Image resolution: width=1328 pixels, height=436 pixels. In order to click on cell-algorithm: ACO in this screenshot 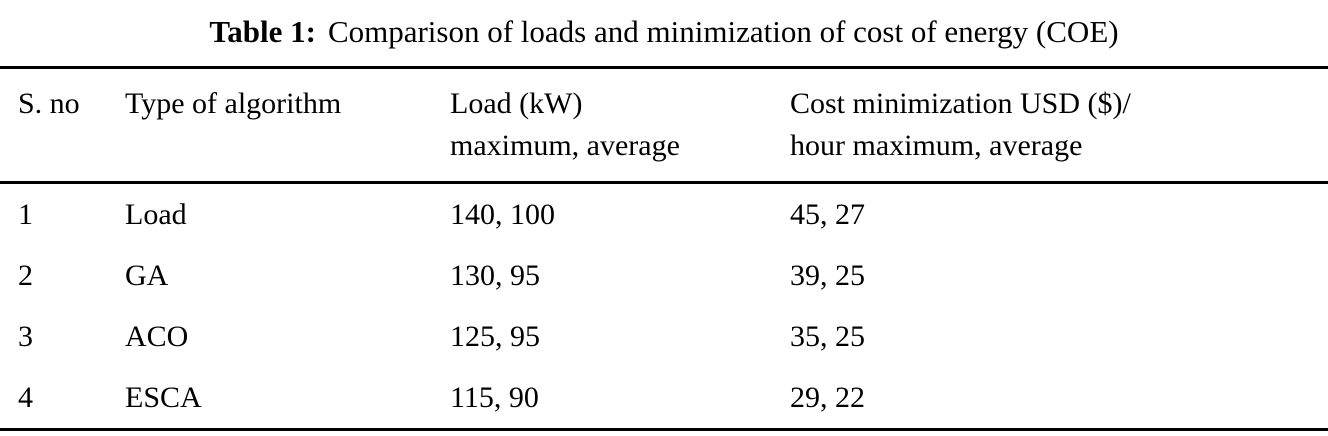, I will do `click(157, 336)`.